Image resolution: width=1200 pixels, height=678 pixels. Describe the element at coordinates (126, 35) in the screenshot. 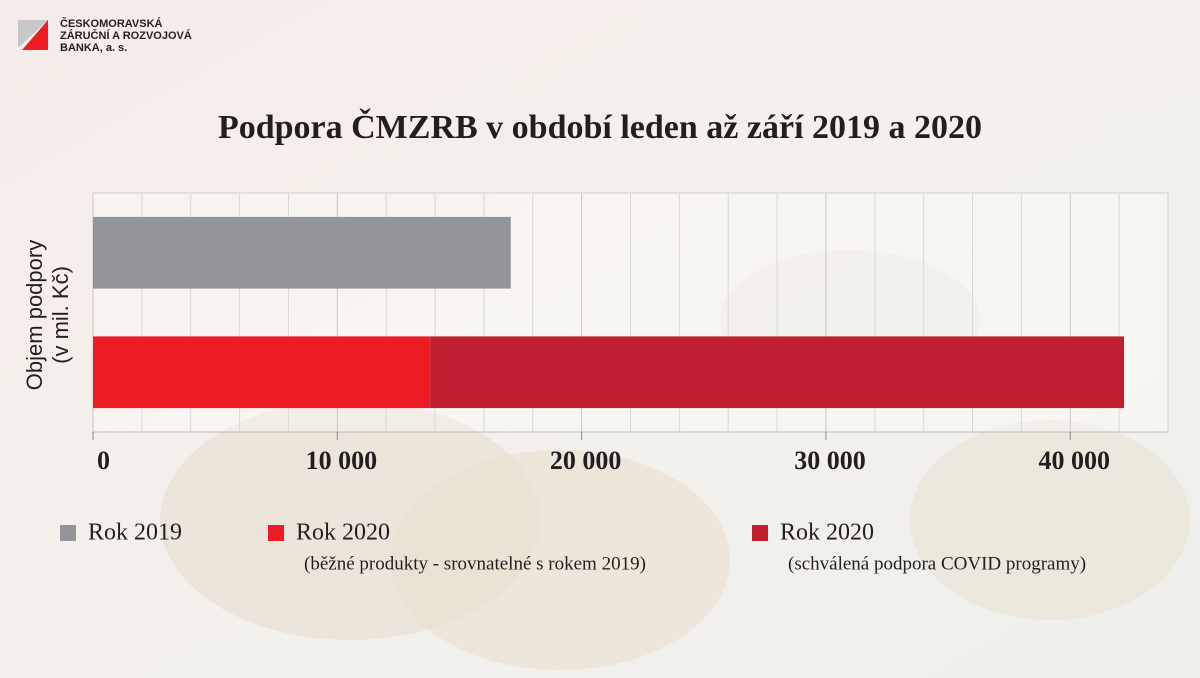

I see `logo-text: ZÁRUČNÍ A ROZVOJOVÁ` at that location.